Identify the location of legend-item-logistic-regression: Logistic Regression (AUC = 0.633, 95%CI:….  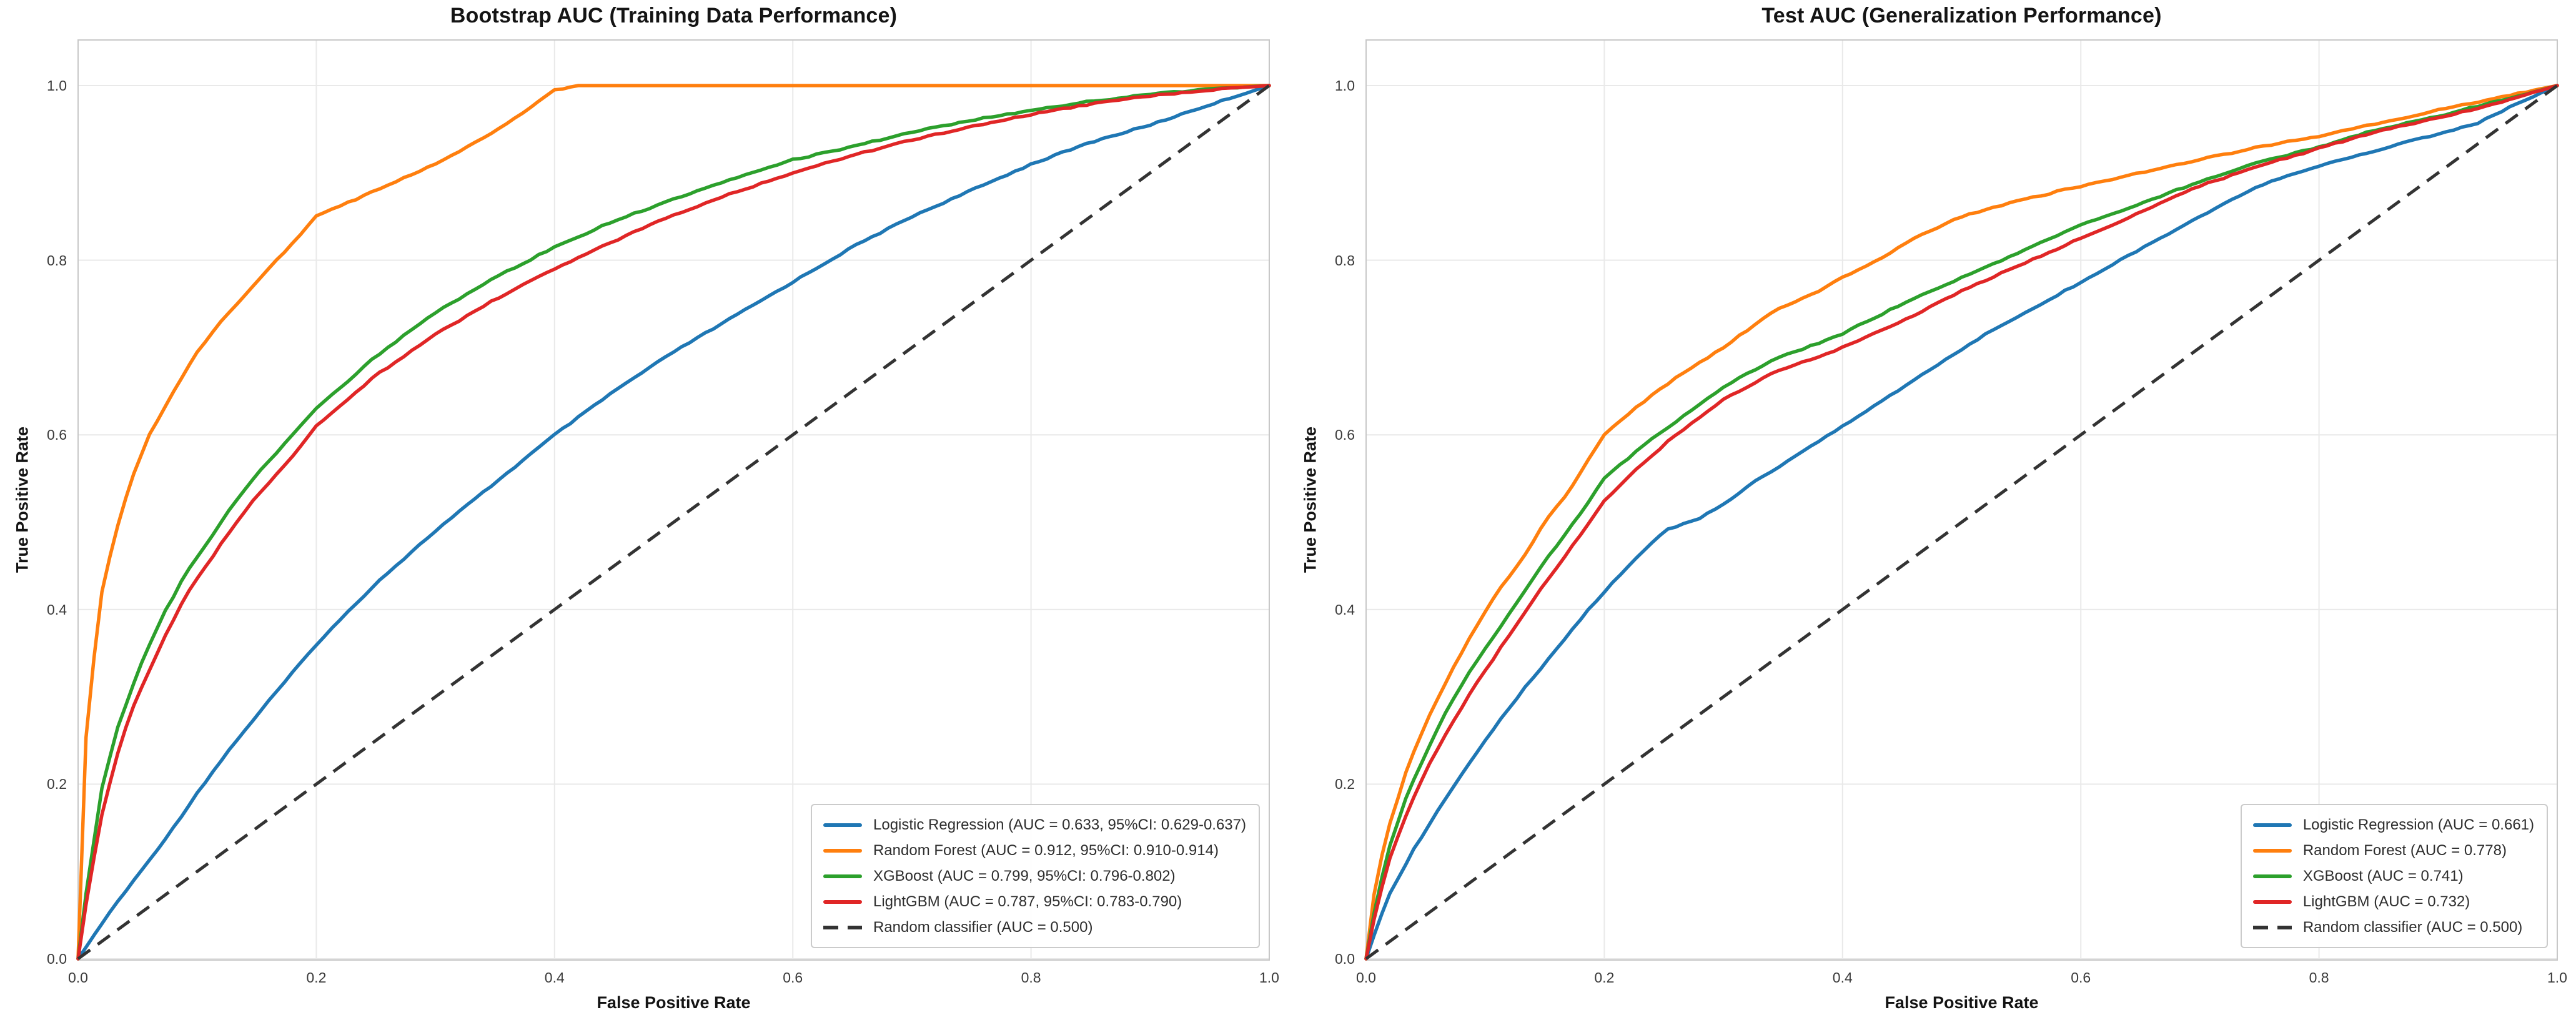
(1034, 825).